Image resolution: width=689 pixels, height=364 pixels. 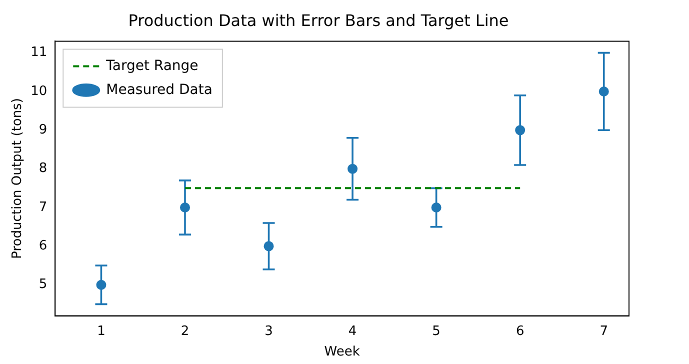 What do you see at coordinates (43, 284) in the screenshot?
I see `y-tick-label: 5` at bounding box center [43, 284].